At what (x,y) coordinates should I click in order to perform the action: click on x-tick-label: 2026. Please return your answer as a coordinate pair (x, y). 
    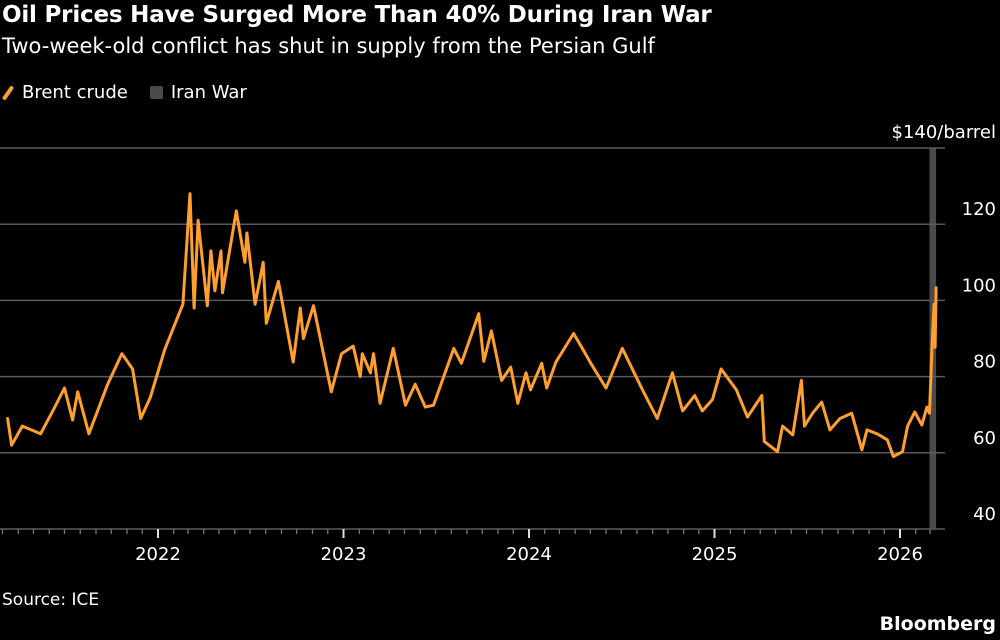
    Looking at the image, I should click on (900, 554).